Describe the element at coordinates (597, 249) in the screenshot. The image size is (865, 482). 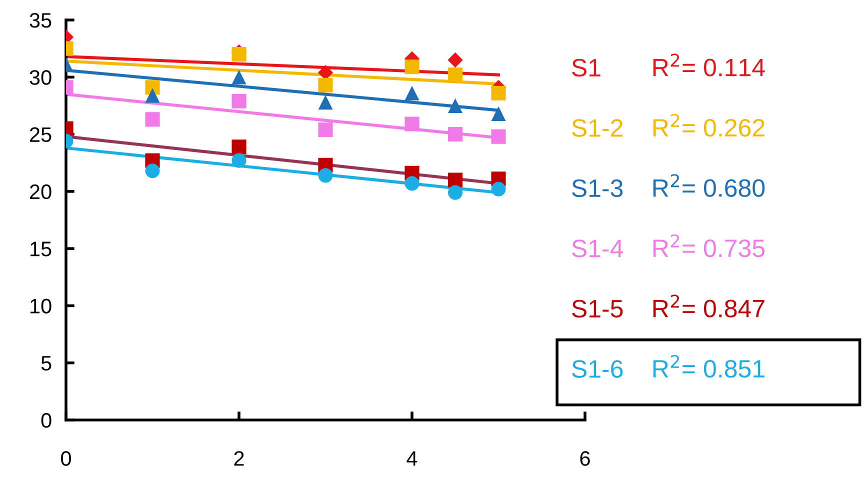
I see `text: S1-4` at that location.